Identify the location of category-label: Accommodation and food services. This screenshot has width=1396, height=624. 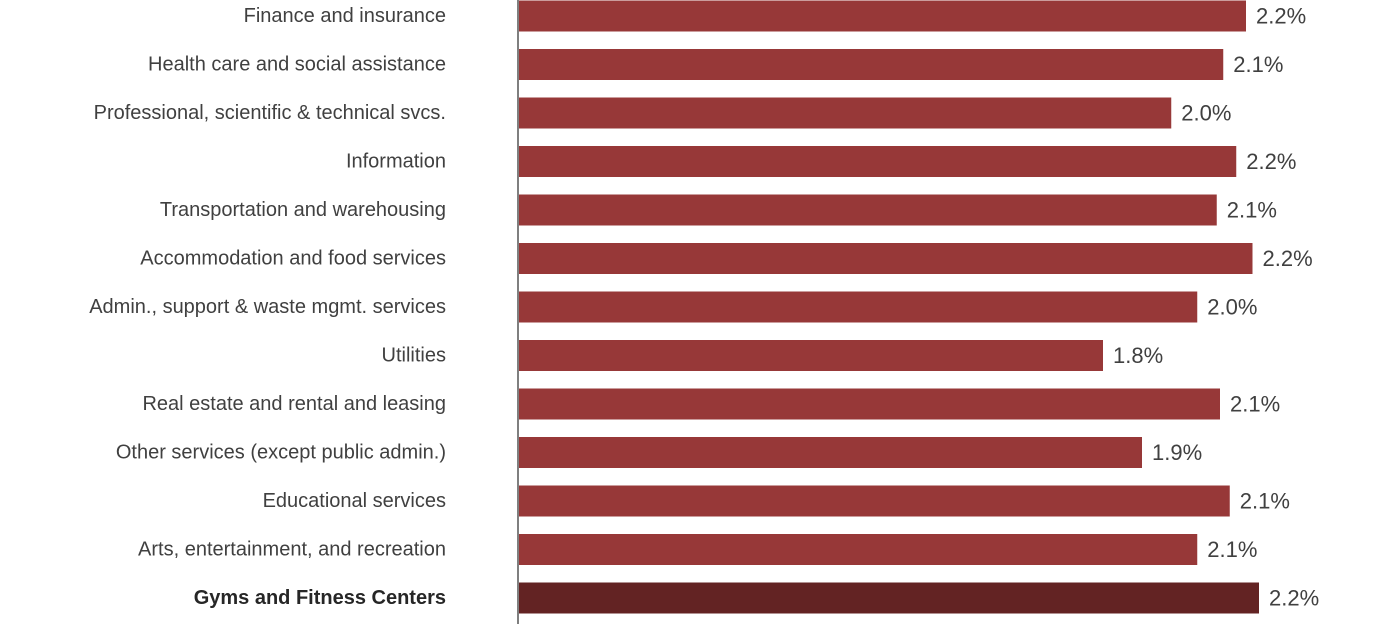
(293, 259).